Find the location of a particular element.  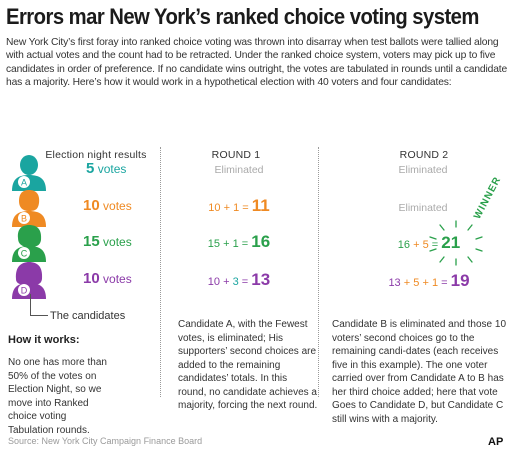

candidate-d-votes: 10 votes is located at coordinates (107, 278).